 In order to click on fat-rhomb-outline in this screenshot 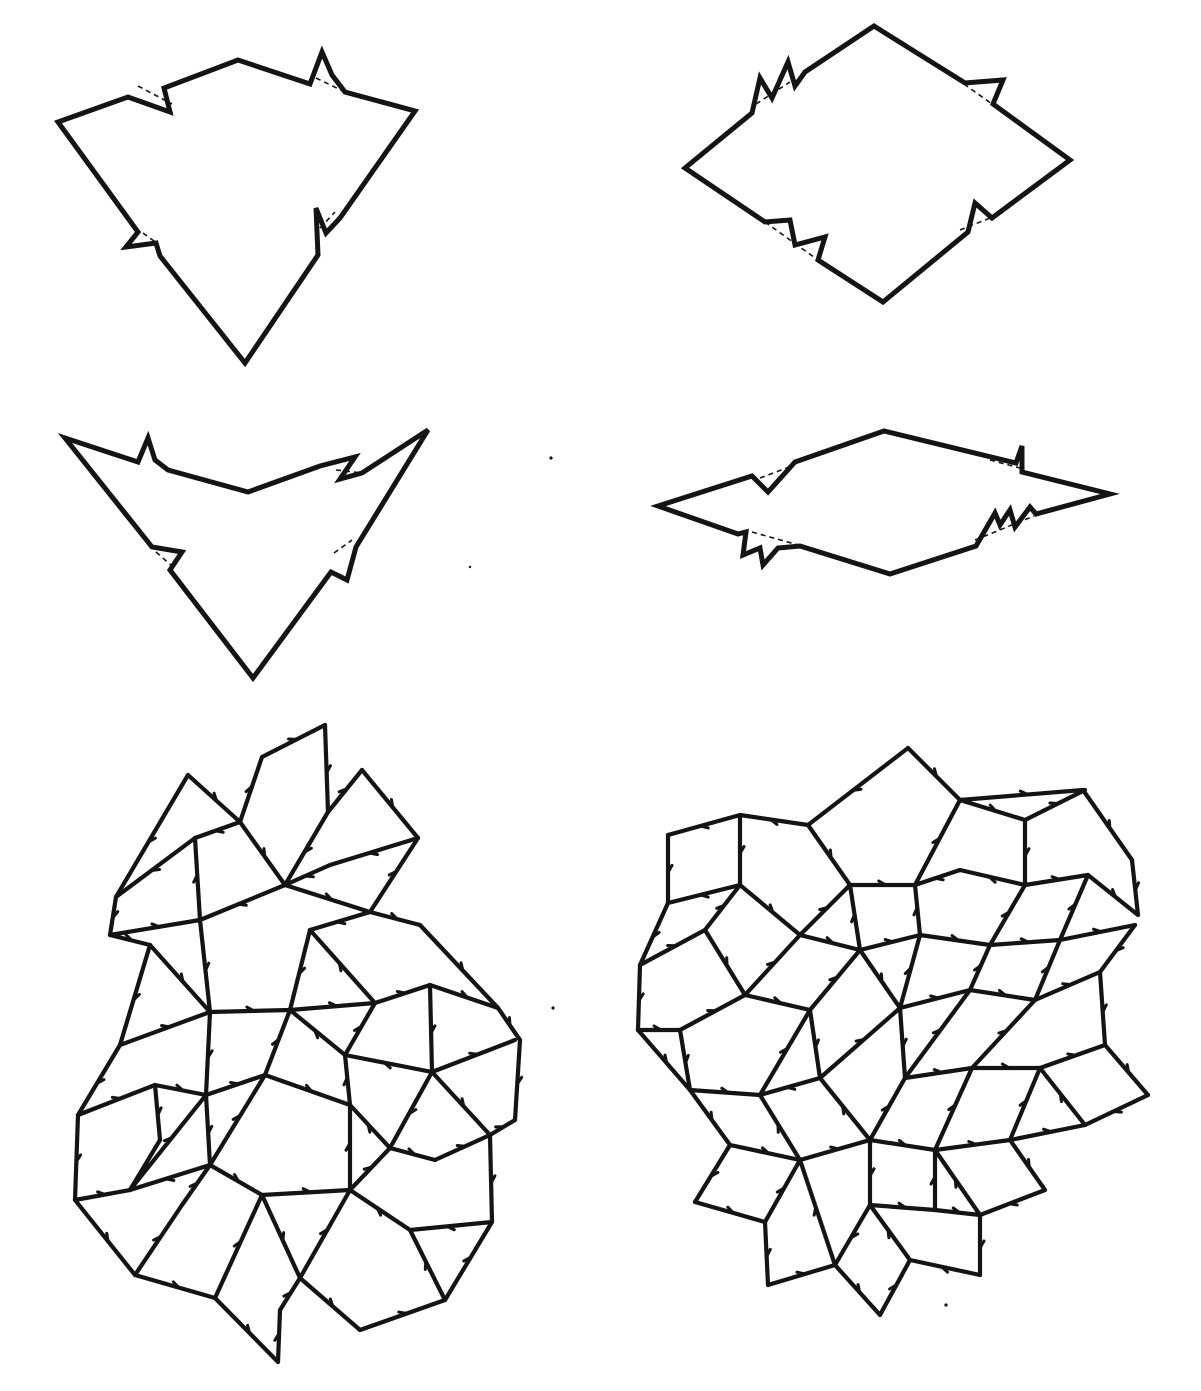, I will do `click(877, 164)`.